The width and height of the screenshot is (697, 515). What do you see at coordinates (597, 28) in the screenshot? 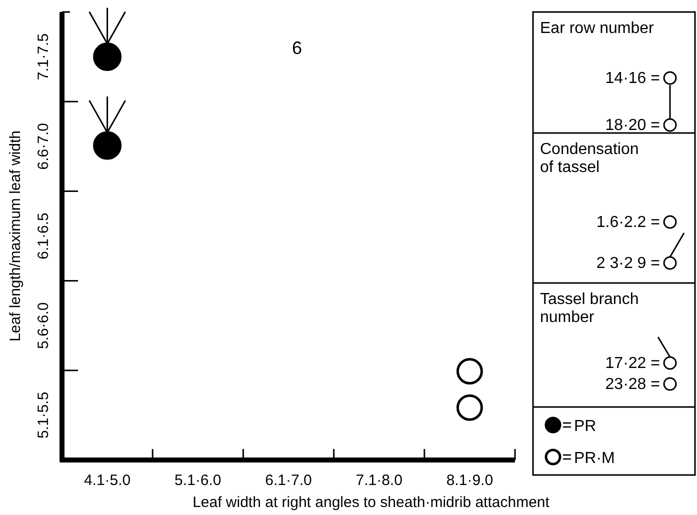
I see `text: Ear row number` at bounding box center [597, 28].